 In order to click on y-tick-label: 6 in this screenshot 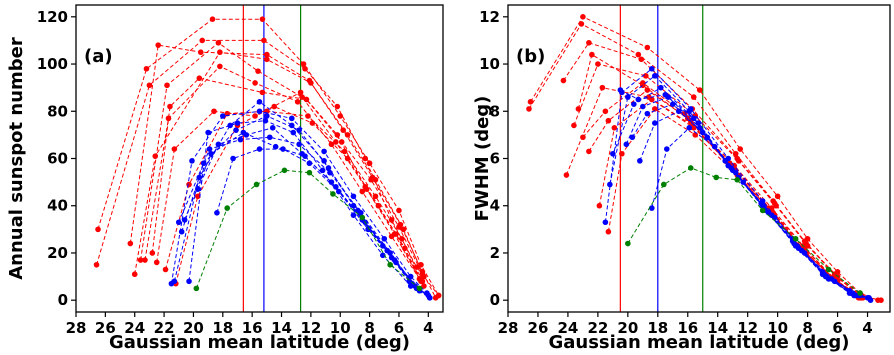, I will do `click(495, 159)`.